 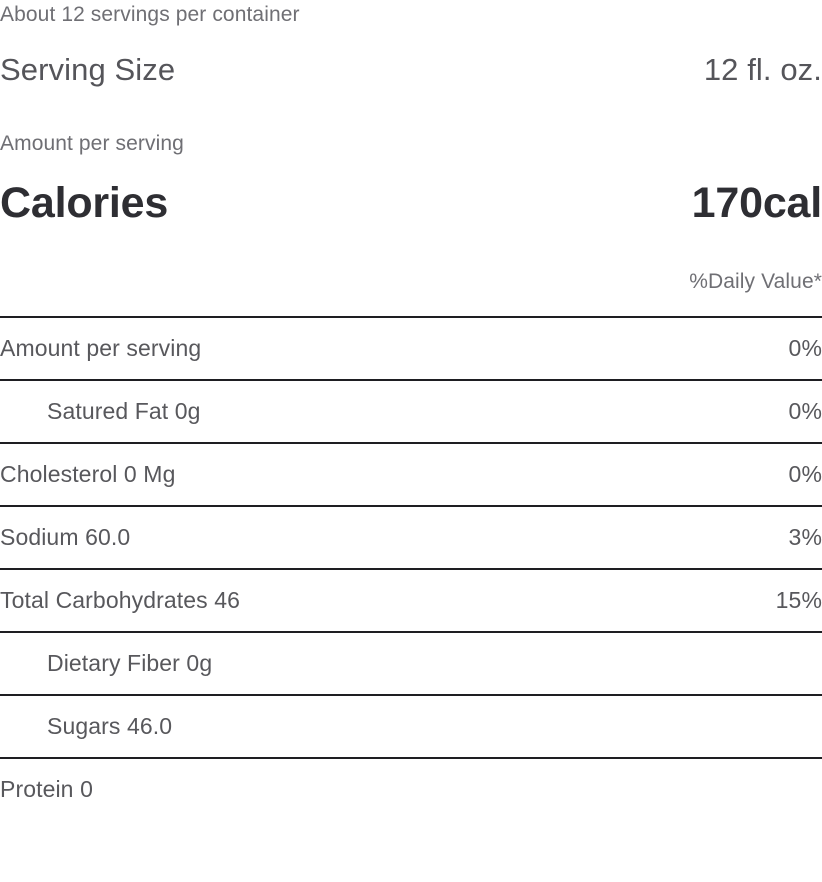 I want to click on calories-row: Calories 170cal, so click(x=411, y=203).